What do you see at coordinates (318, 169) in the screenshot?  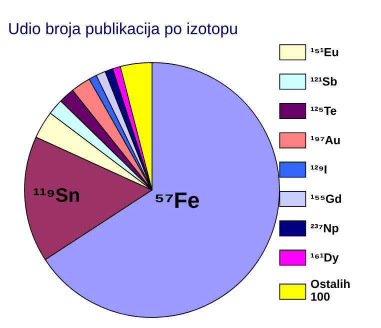 I see `legend-label: ¹²⁹I` at bounding box center [318, 169].